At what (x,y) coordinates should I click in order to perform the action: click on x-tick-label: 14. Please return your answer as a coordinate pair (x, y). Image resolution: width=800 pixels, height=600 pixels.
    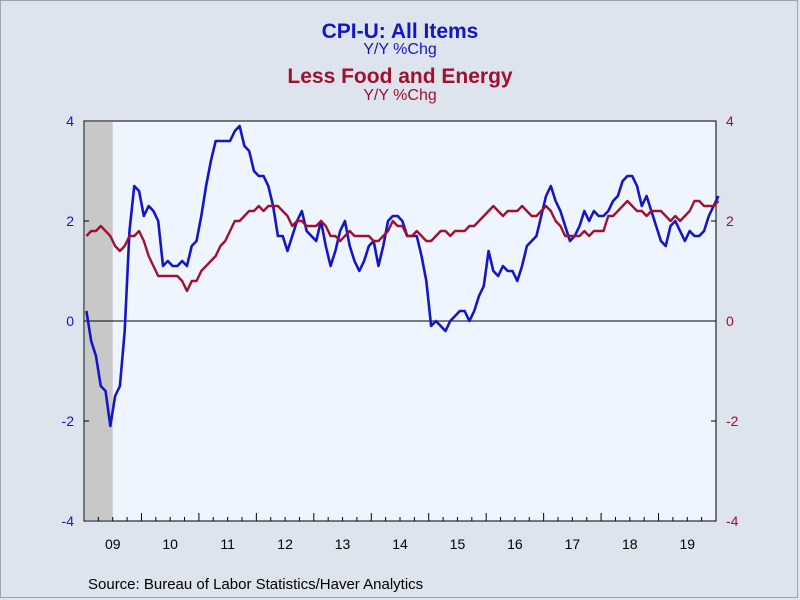
    Looking at the image, I should click on (400, 544).